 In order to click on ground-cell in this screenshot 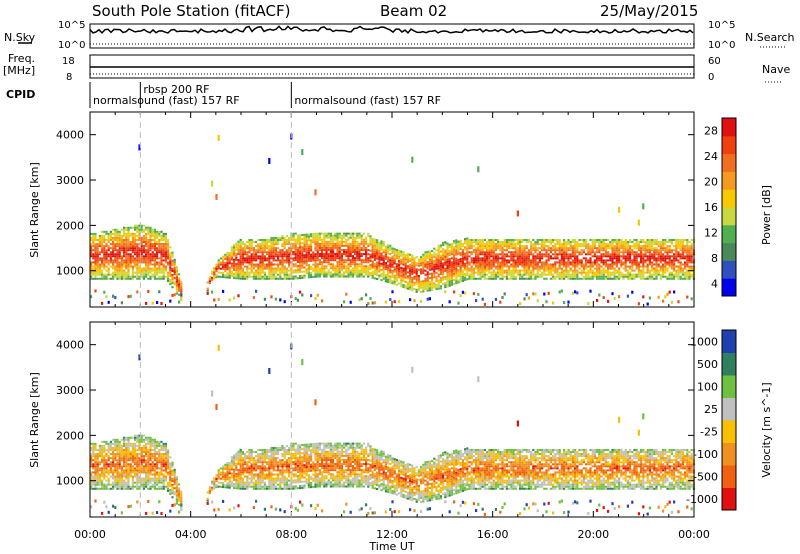, I will do `click(368, 303)`.